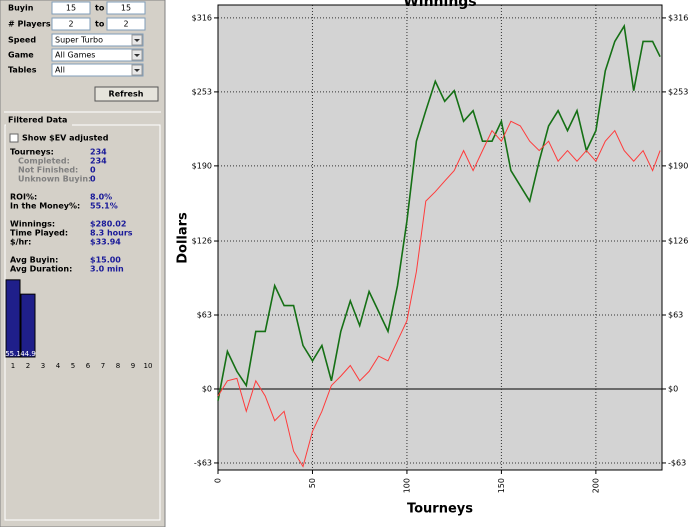  What do you see at coordinates (103, 366) in the screenshot?
I see `bar-category: 7` at bounding box center [103, 366].